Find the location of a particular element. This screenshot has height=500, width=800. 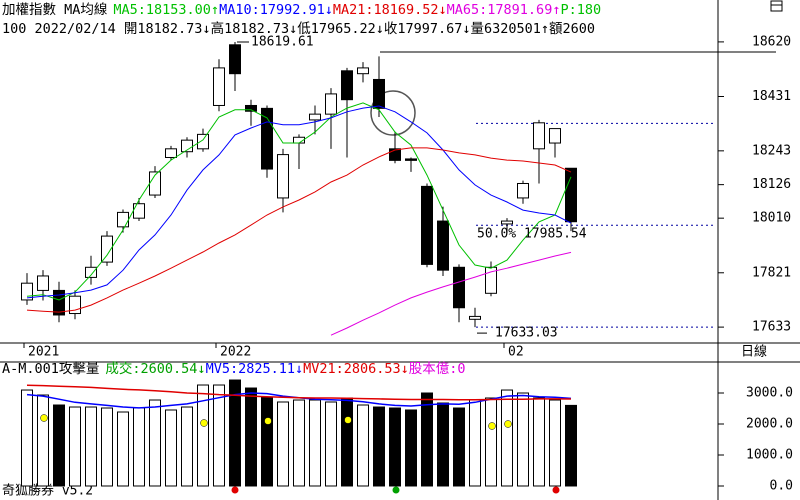

x-tick-label: 02 is located at coordinates (516, 352).